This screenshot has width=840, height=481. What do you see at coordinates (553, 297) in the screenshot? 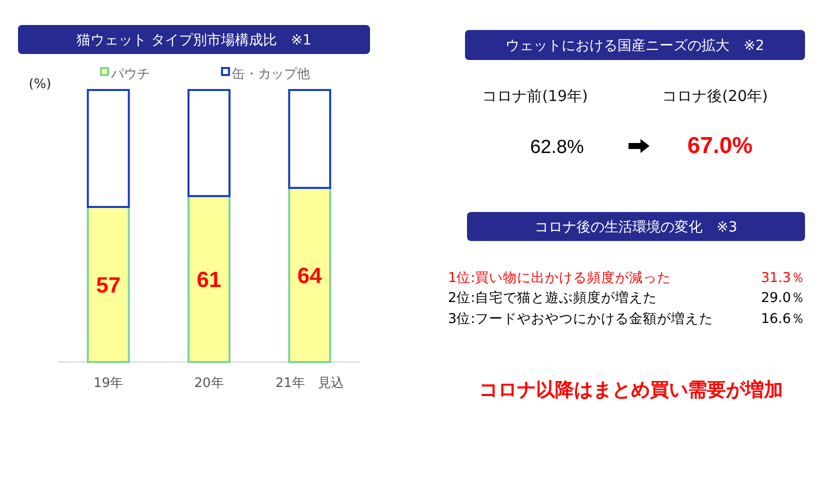
I see `category-label: 2位:自宅で猫と遊ぶ頻度が増えた` at bounding box center [553, 297].